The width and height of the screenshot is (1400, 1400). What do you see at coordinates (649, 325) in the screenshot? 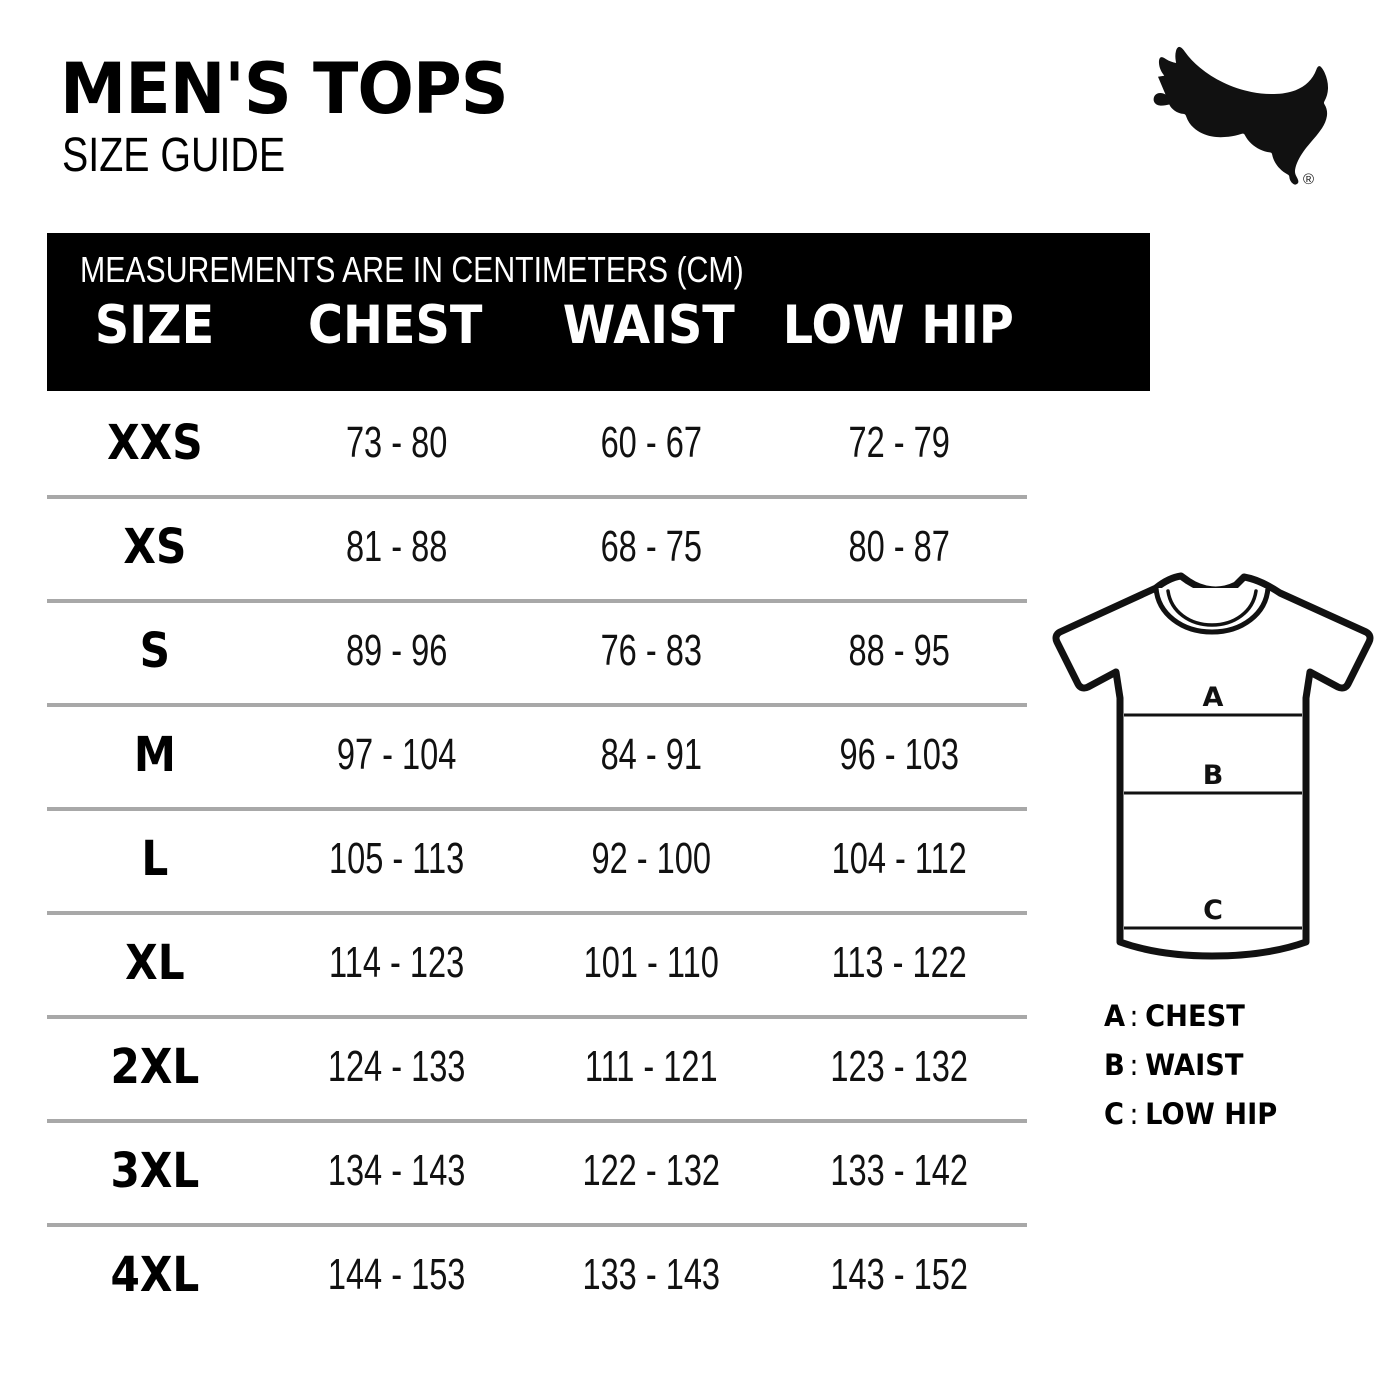
I see `column-header-waist: WAIST` at bounding box center [649, 325].